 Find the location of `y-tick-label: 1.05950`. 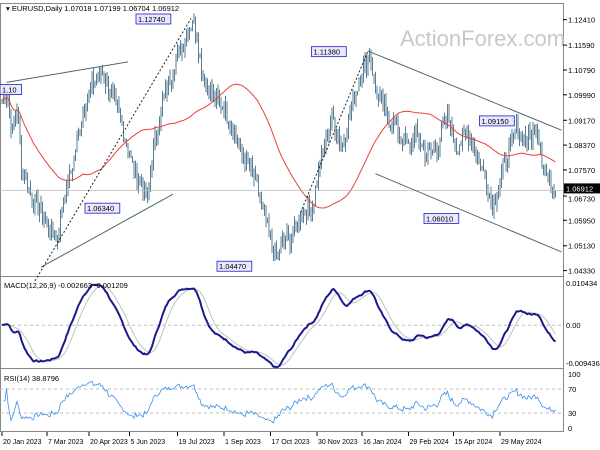

y-tick-label: 1.05950 is located at coordinates (581, 220).